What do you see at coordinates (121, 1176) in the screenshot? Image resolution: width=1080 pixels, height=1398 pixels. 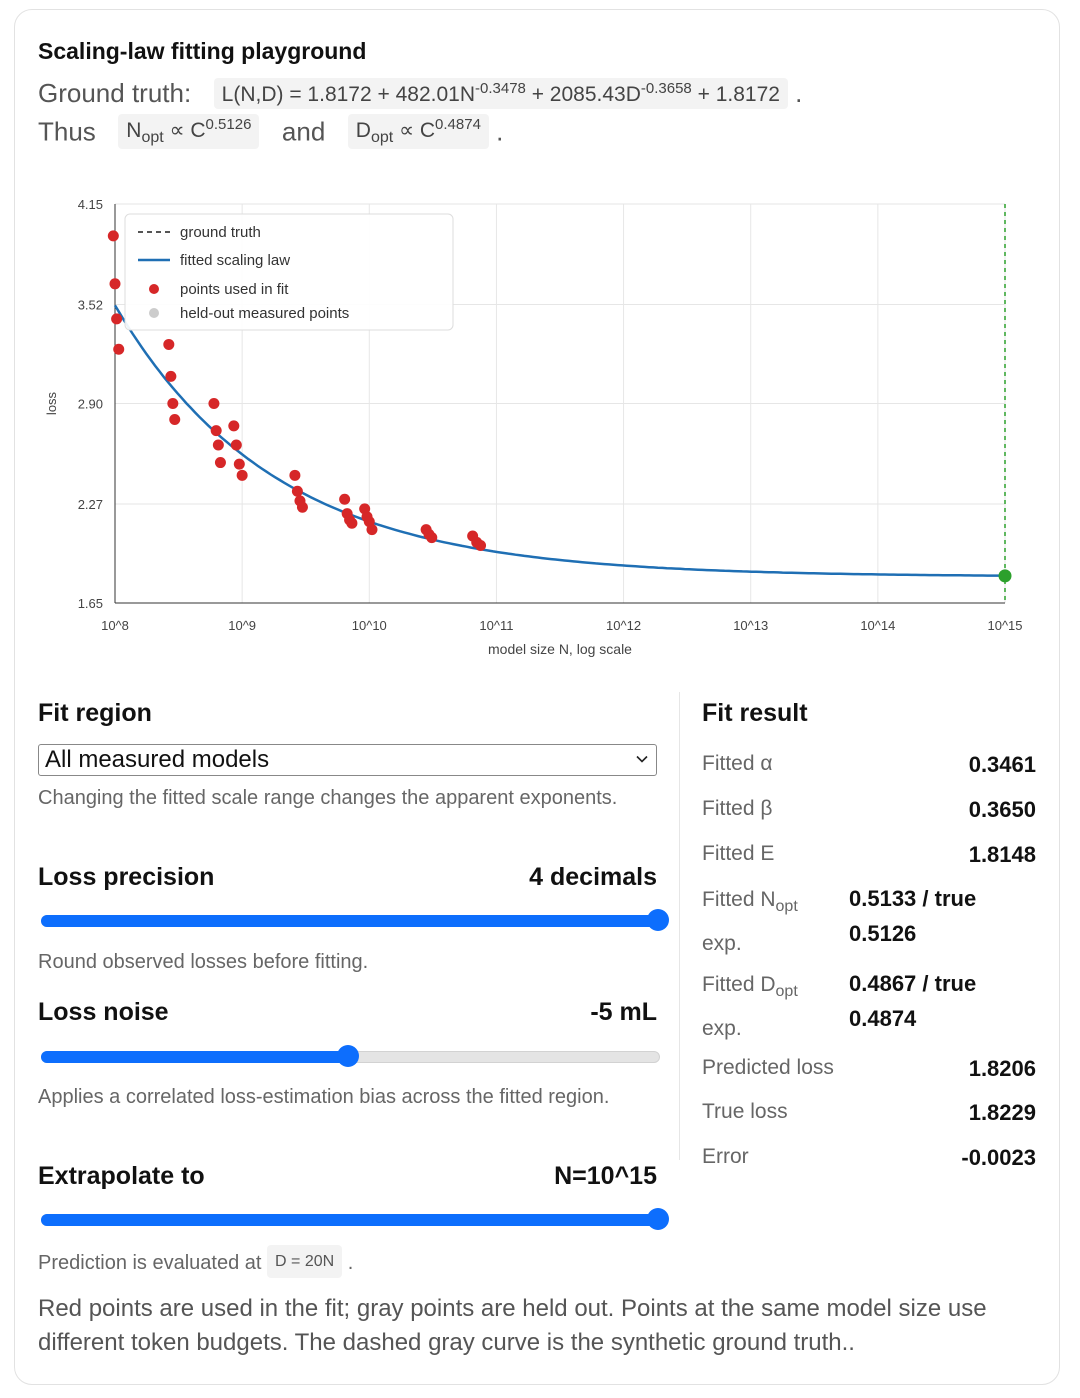 I see `extrapolate-title: Extrapolate to` at bounding box center [121, 1176].